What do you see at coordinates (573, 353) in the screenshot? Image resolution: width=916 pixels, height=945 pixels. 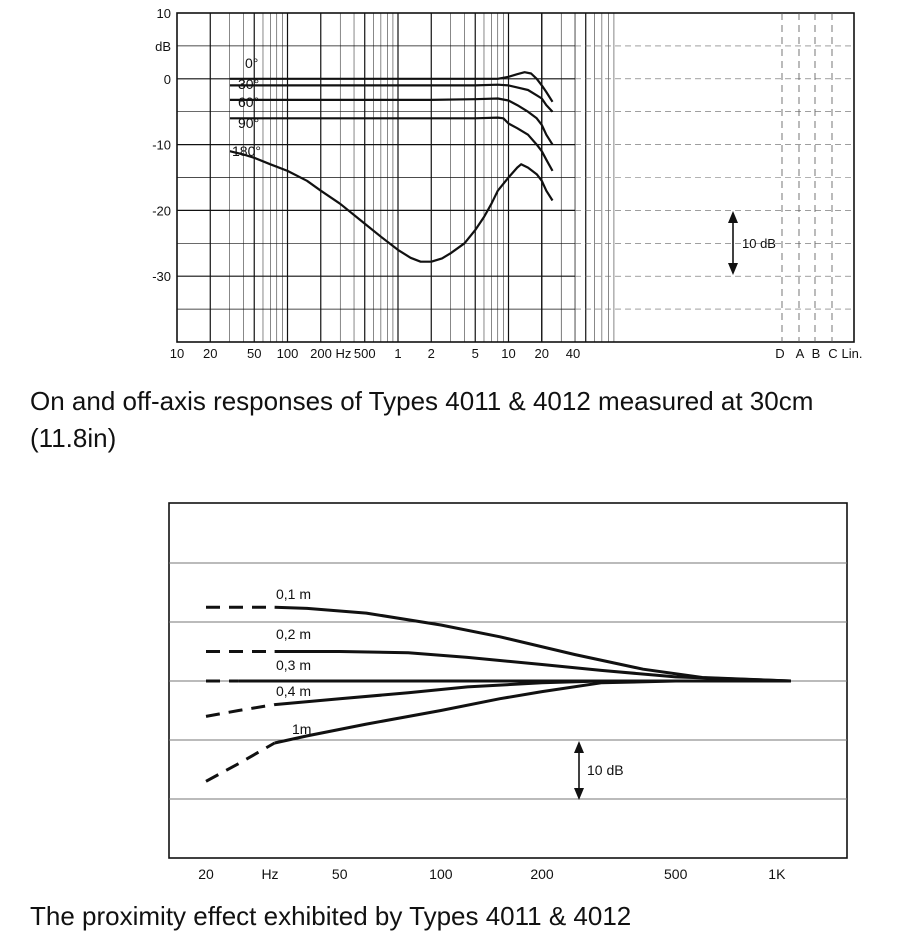 I see `x-tick-label: 40` at bounding box center [573, 353].